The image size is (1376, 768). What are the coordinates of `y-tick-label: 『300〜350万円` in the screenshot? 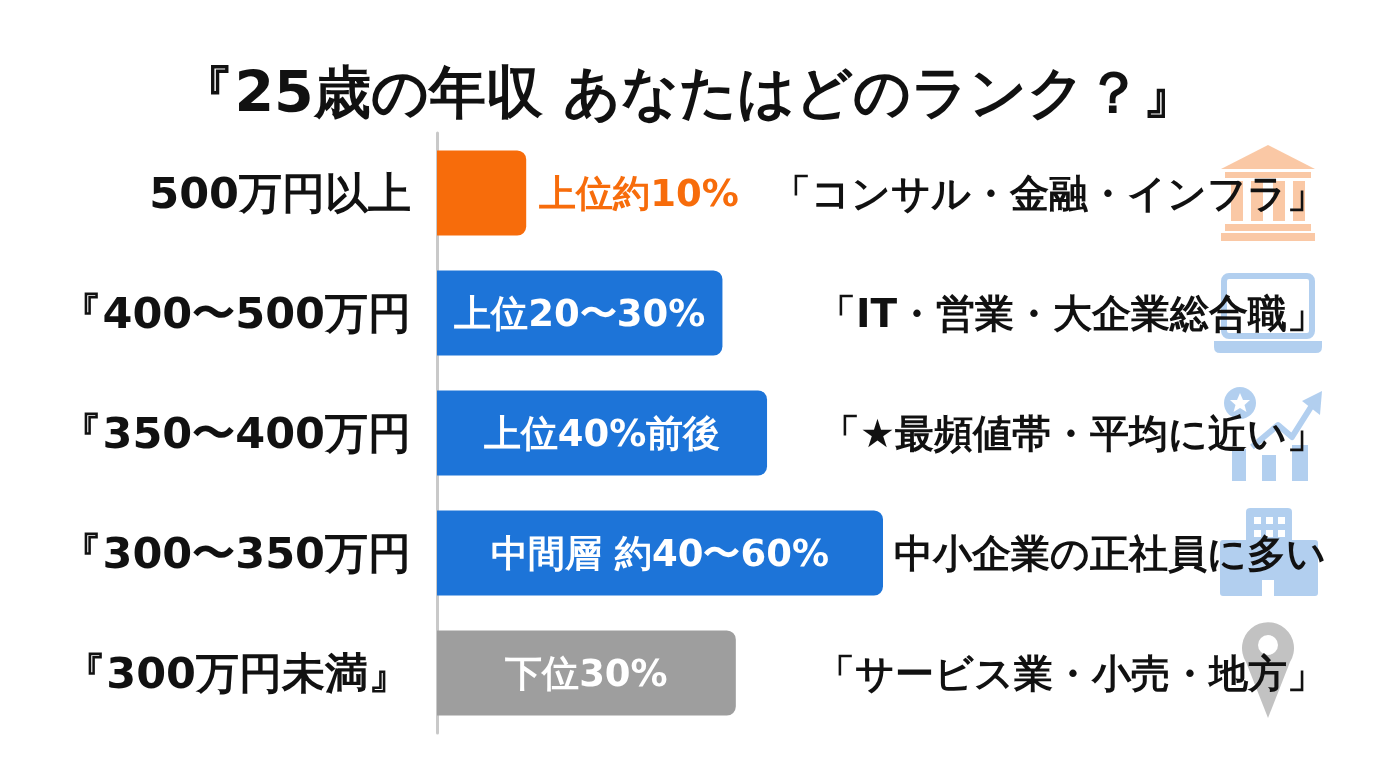 It's located at (235, 553).